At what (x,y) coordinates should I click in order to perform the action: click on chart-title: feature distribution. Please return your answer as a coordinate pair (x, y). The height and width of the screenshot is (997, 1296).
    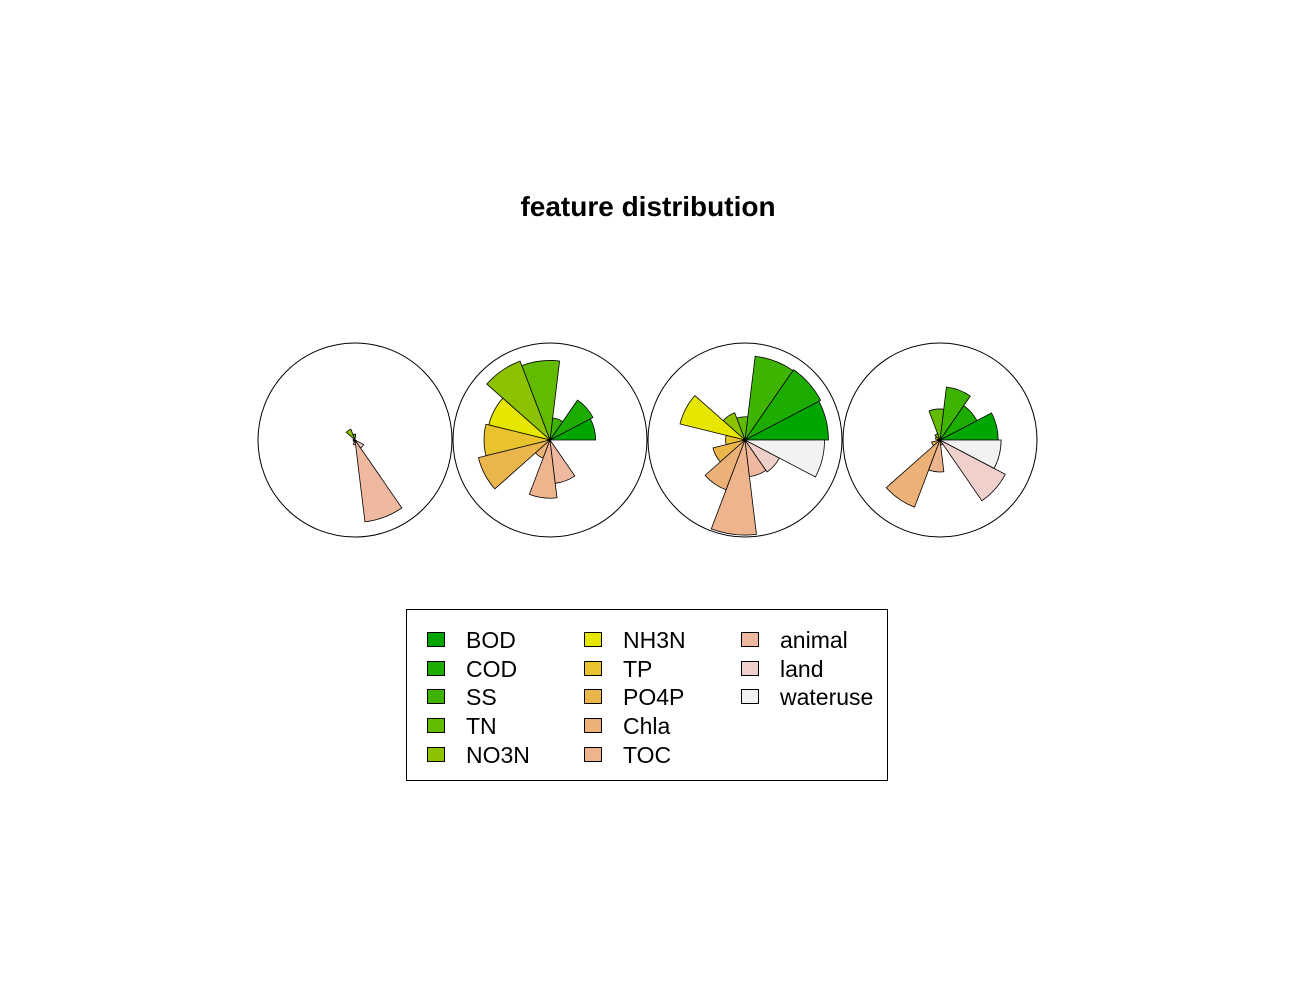
    Looking at the image, I should click on (648, 206).